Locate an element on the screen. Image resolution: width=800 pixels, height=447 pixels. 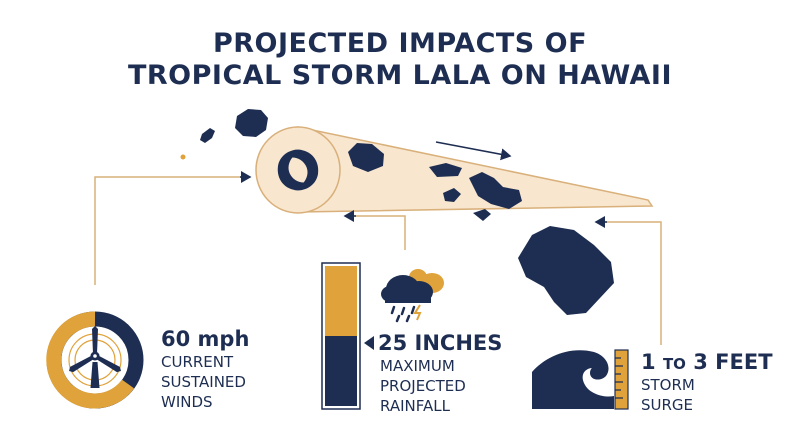
title-line-1: PROJECTED IMPACTS OF is located at coordinates (400, 43).